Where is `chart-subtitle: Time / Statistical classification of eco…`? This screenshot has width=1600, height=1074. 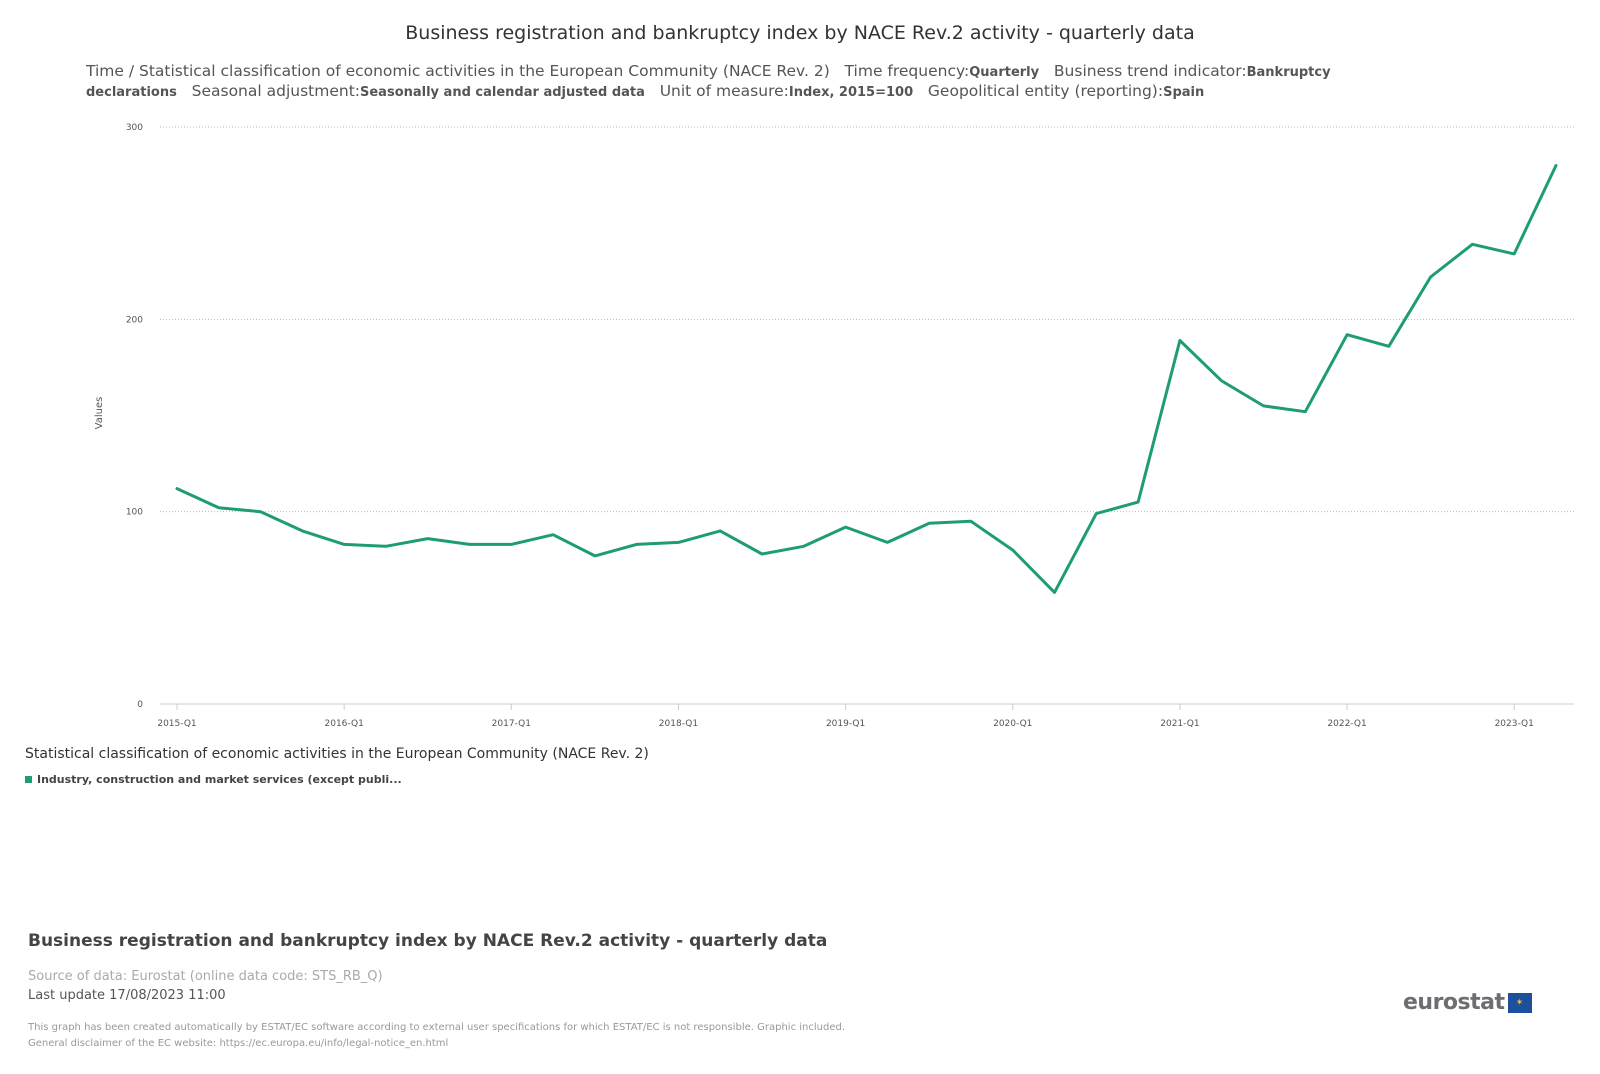 chart-subtitle: Time / Statistical classification of eco… is located at coordinates (756, 82).